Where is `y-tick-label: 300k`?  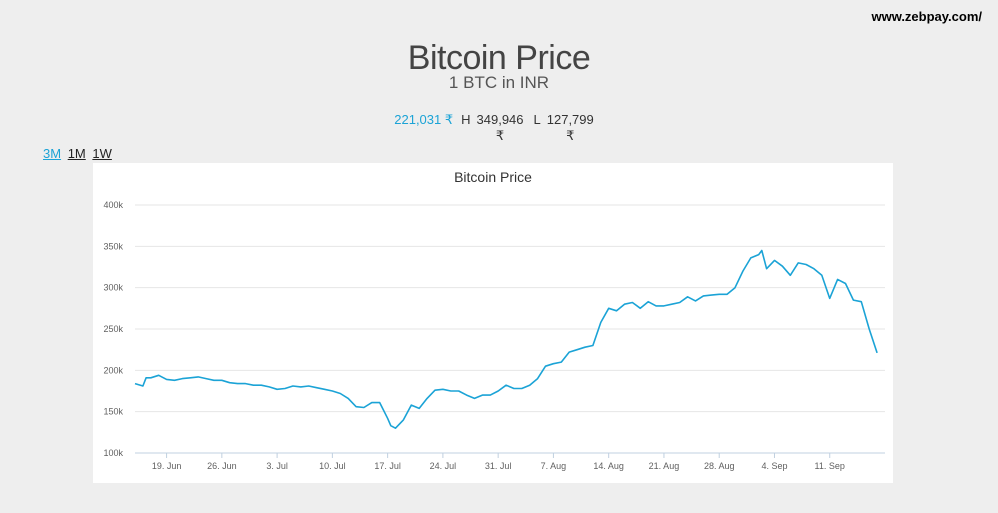 y-tick-label: 300k is located at coordinates (113, 288).